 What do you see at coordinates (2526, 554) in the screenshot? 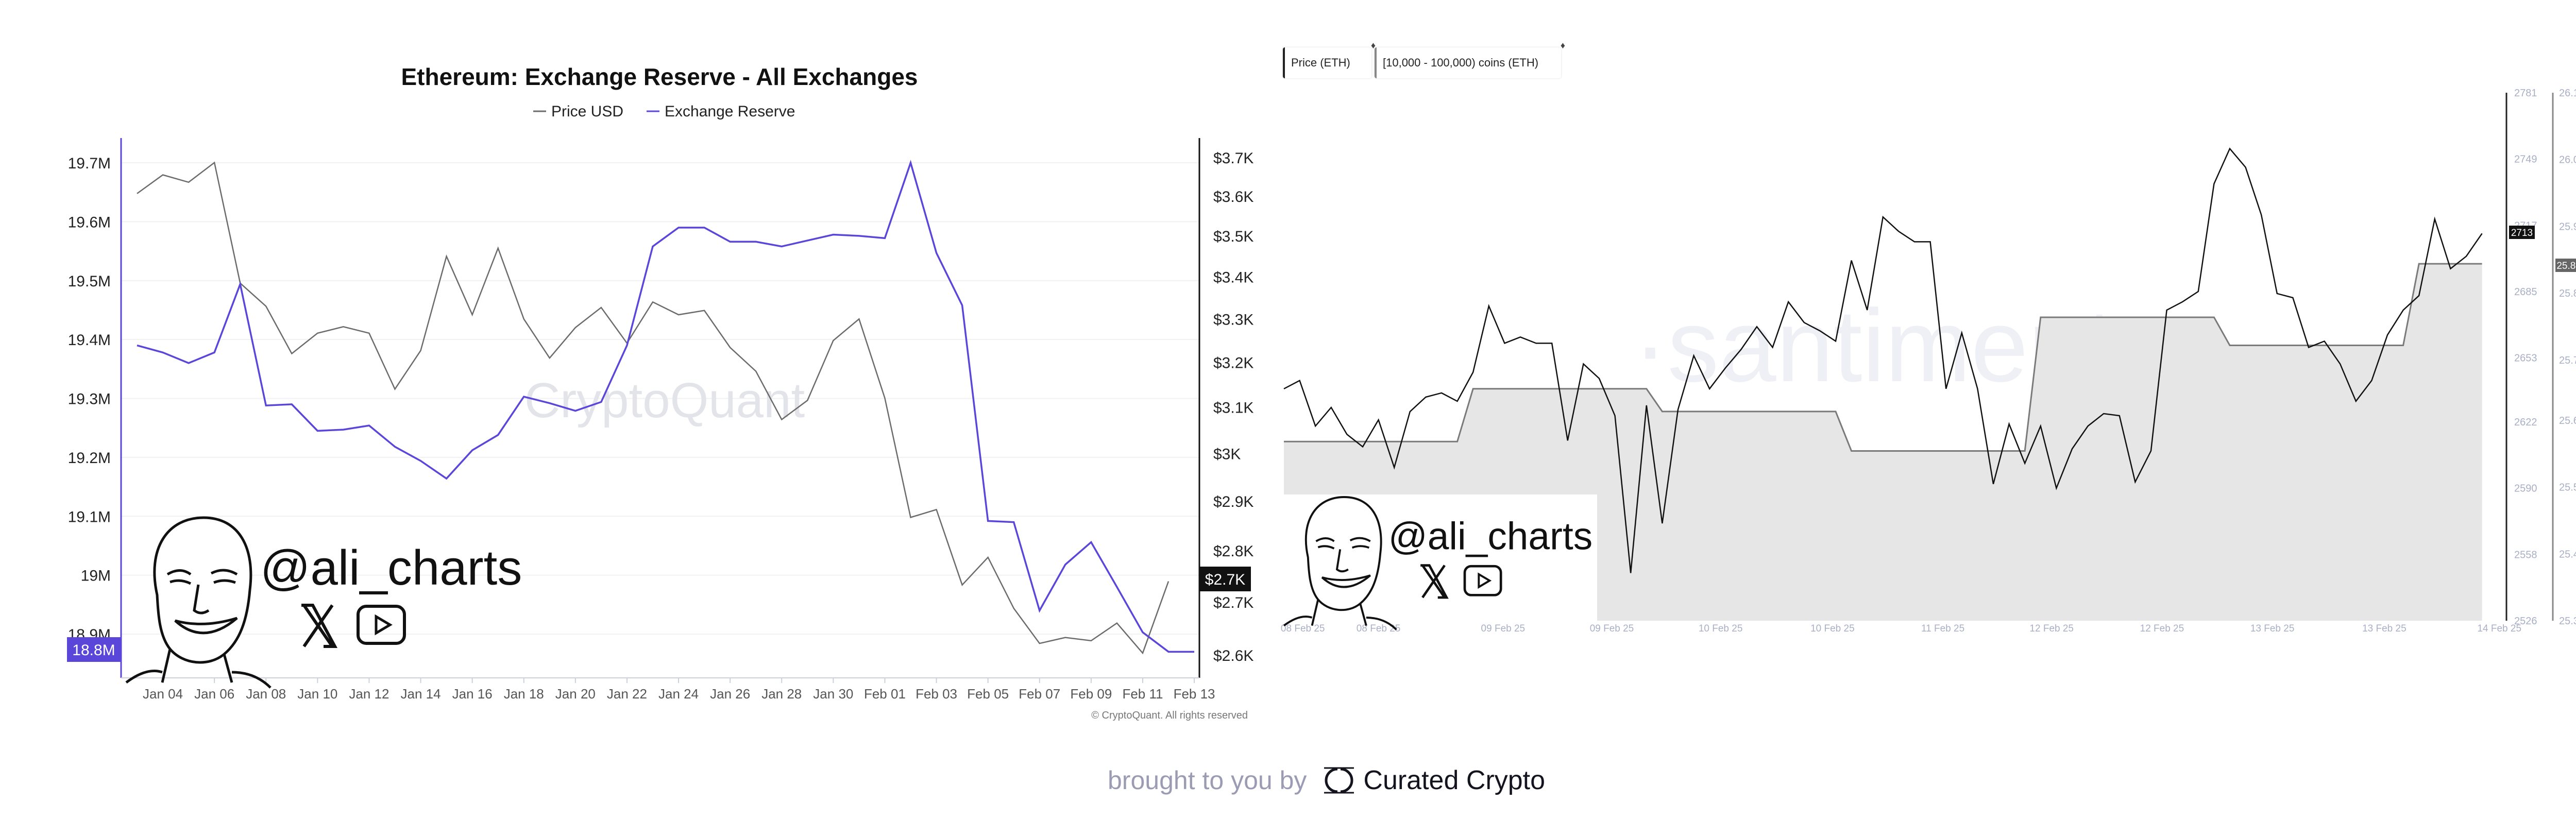
I see `y-tick-label-price: 2558` at bounding box center [2526, 554].